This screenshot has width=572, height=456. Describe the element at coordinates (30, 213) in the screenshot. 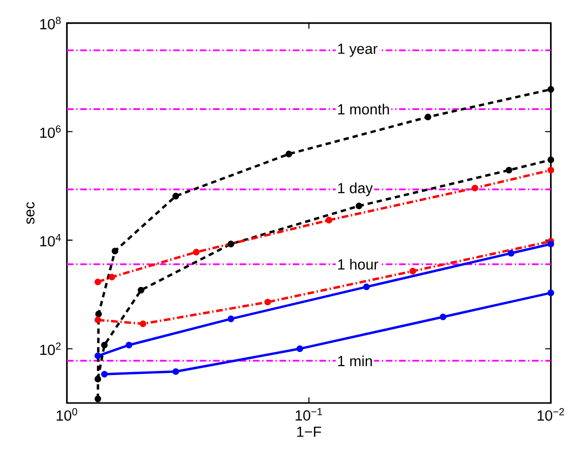

I see `y-axis-title: sec` at that location.